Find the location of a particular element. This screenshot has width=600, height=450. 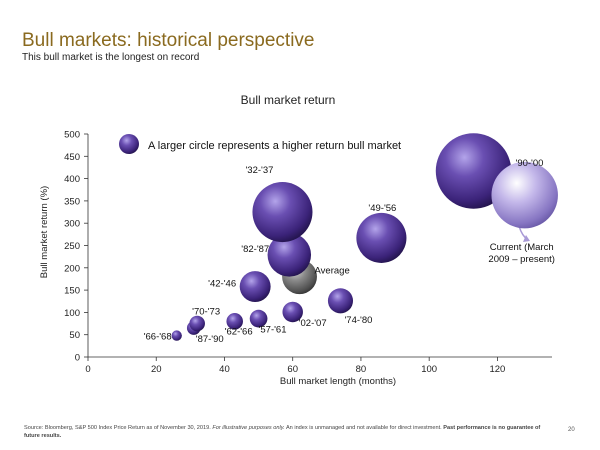

point-label: '87-'90 is located at coordinates (210, 339).